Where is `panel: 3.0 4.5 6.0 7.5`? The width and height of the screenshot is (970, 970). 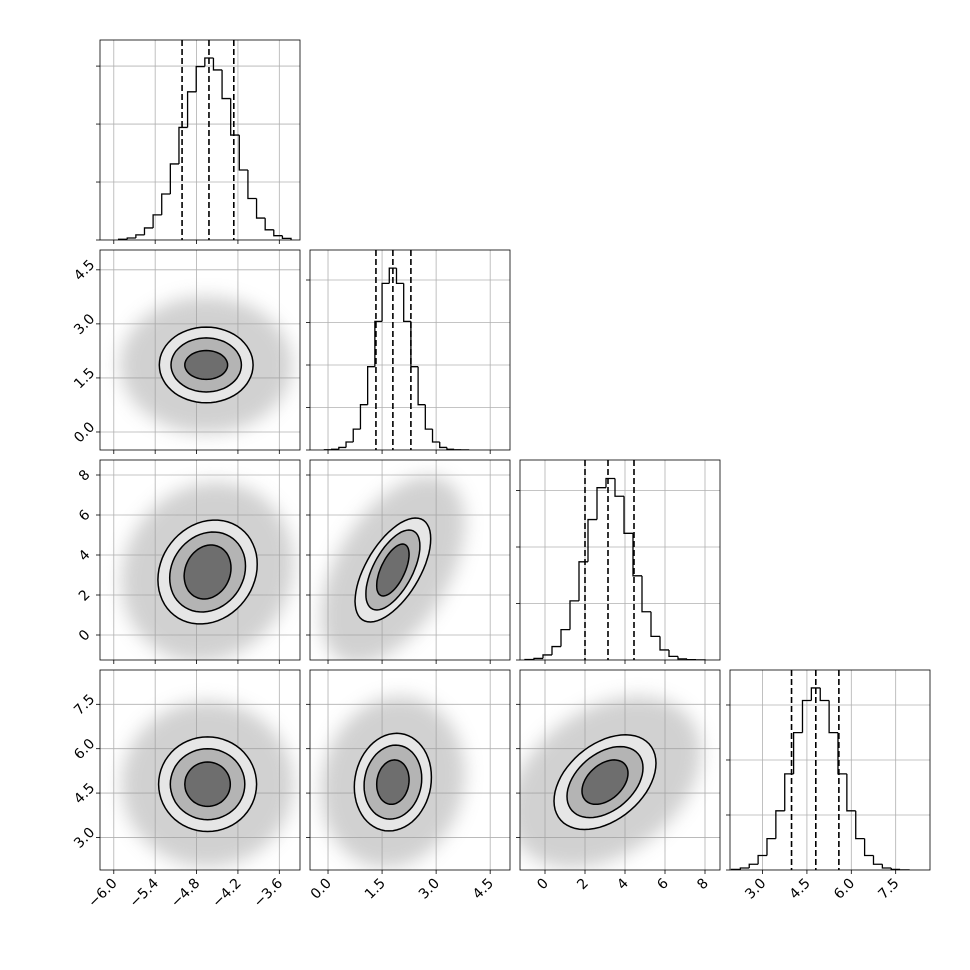
panel: 3.0 4.5 6.0 7.5 is located at coordinates (828, 786).